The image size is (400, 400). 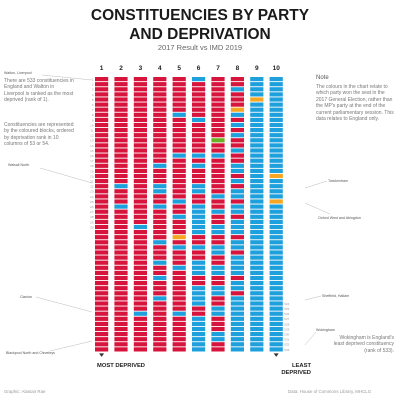 I want to click on cell-col7-row25, so click(x=218, y=201).